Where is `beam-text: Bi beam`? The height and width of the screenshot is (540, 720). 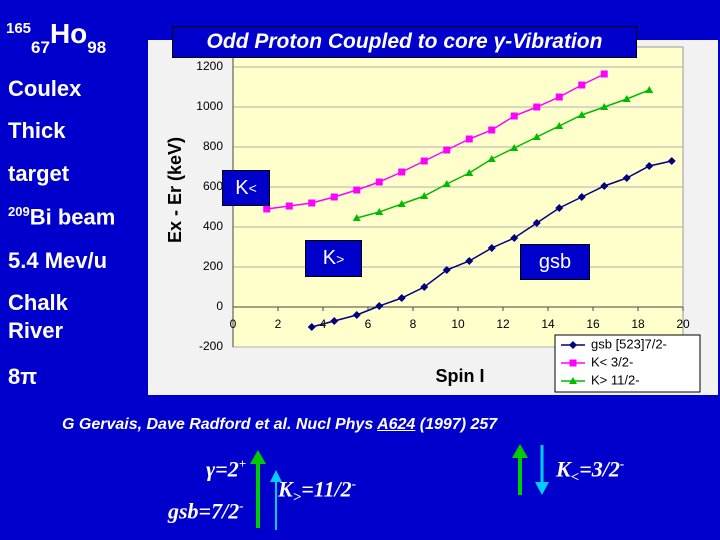
beam-text: Bi beam is located at coordinates (72, 217).